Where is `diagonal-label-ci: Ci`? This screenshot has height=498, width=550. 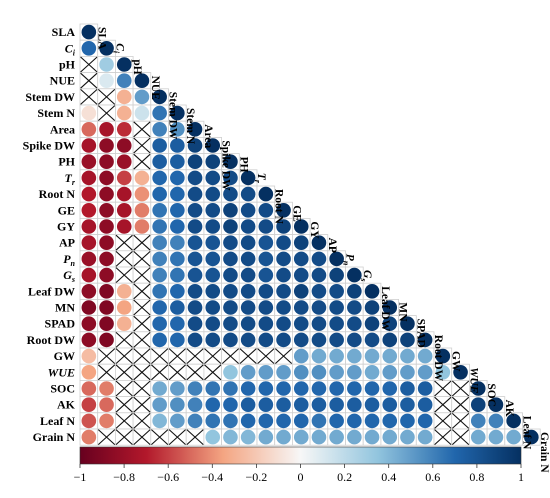
diagonal-label-ci: Ci is located at coordinates (118, 48).